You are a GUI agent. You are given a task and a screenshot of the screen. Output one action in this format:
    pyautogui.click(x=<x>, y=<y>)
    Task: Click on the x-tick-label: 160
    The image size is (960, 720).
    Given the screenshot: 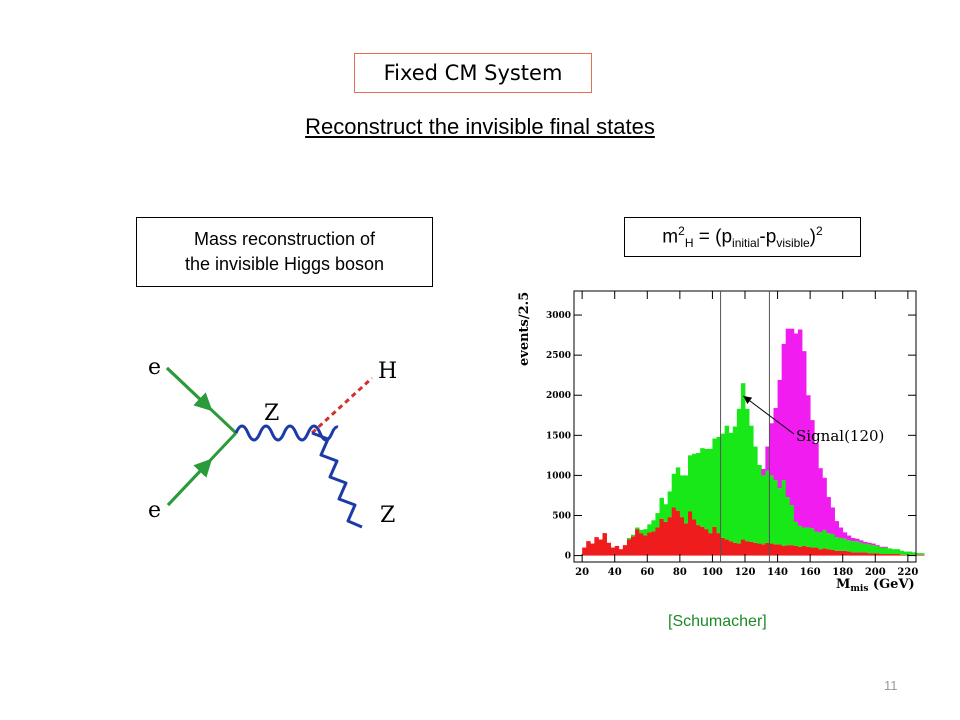 What is the action you would take?
    pyautogui.click(x=810, y=572)
    